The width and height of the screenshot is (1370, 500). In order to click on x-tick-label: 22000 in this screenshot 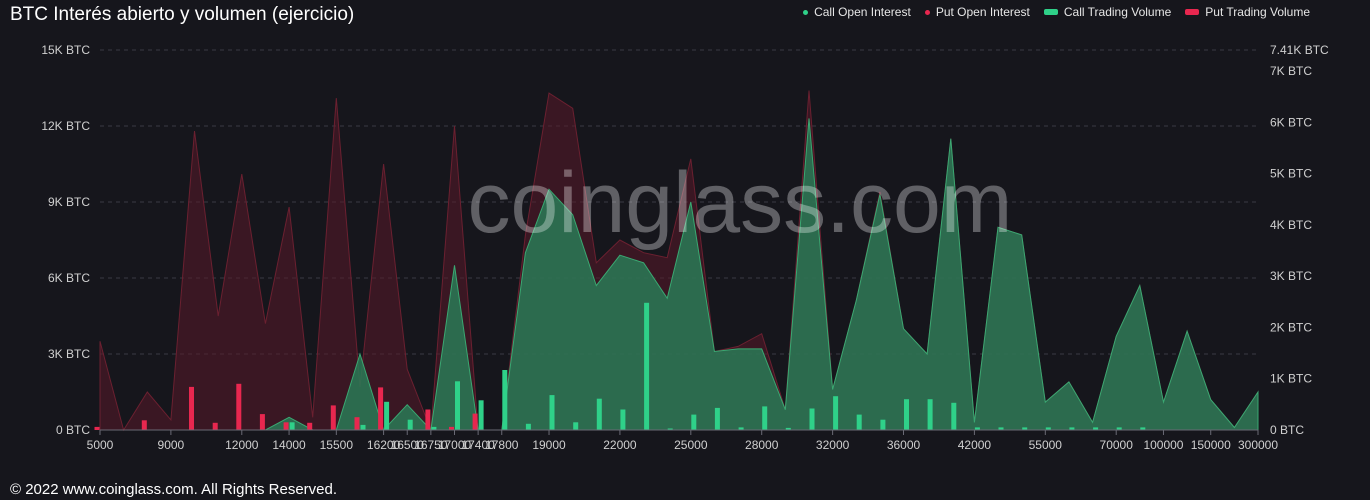, I will do `click(620, 445)`.